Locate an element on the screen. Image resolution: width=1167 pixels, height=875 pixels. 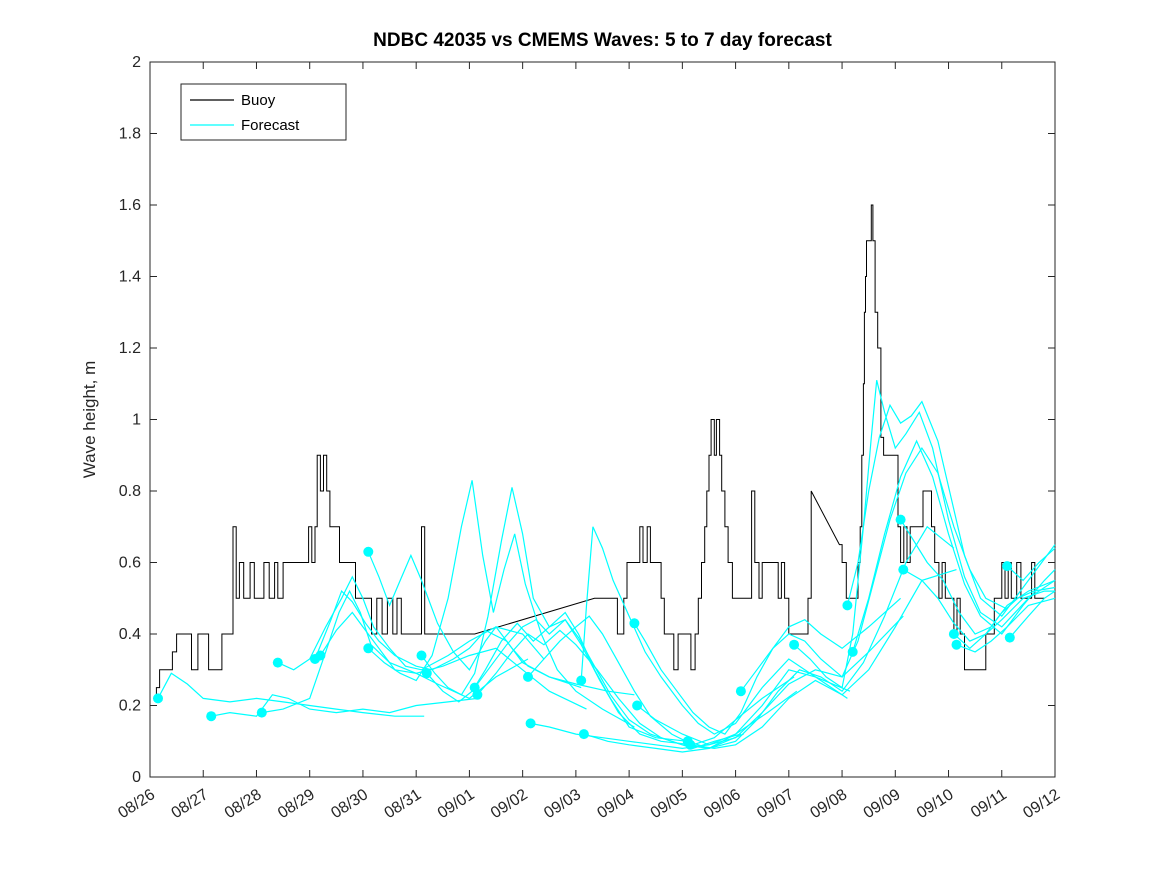
legend: Buoy Forecast is located at coordinates (263, 112).